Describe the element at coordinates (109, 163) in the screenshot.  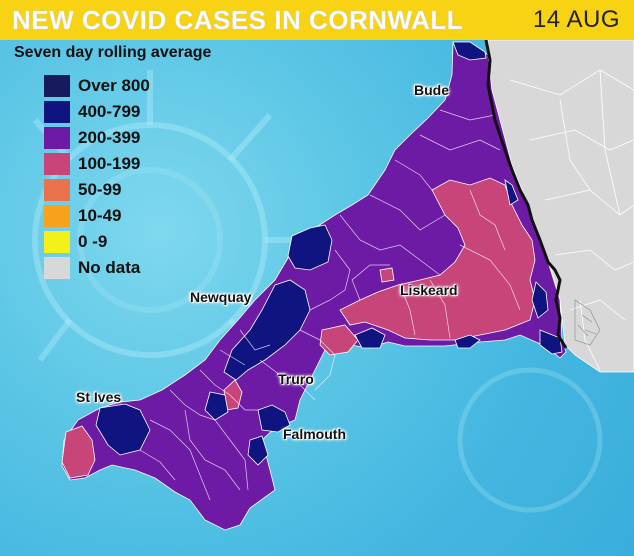
I see `legend-label: 100-199` at that location.